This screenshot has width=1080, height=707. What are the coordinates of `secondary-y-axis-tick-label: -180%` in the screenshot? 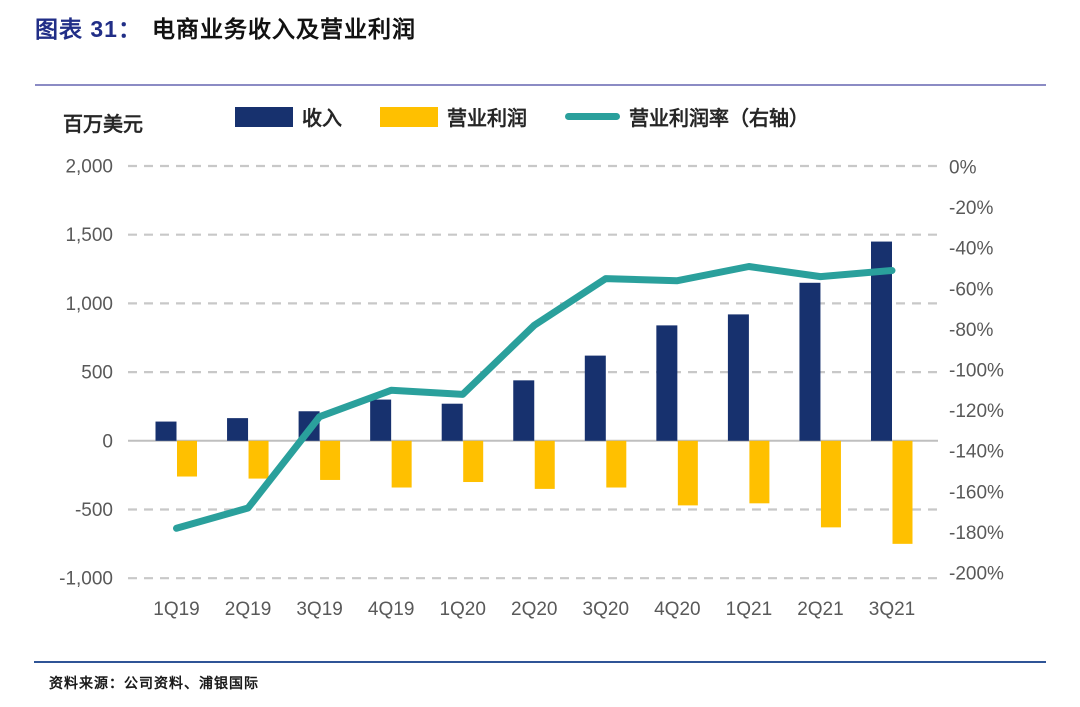 It's located at (976, 533).